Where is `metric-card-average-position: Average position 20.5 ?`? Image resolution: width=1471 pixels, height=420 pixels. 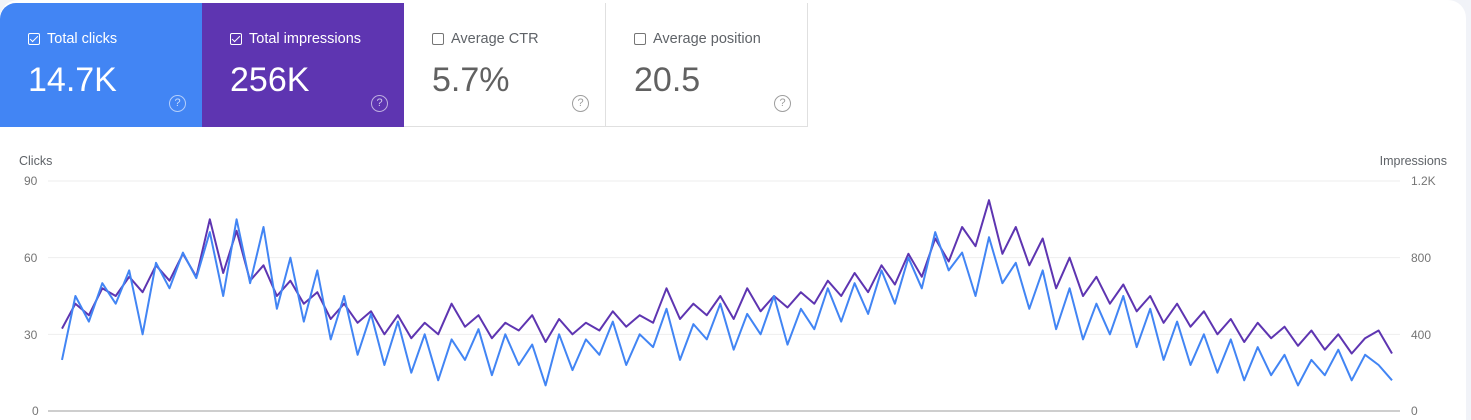
metric-card-average-position: Average position 20.5 ? is located at coordinates (707, 65).